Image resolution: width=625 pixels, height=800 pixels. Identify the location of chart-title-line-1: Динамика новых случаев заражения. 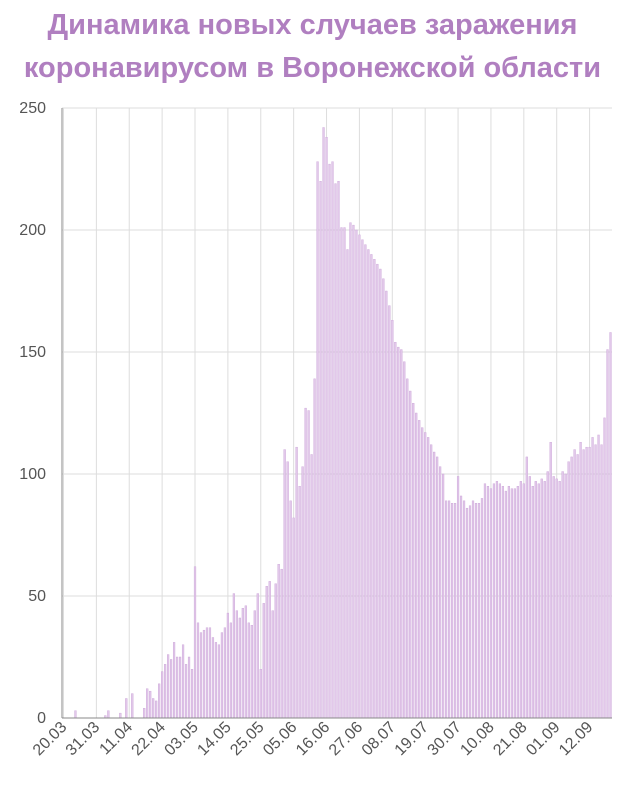
(312, 25).